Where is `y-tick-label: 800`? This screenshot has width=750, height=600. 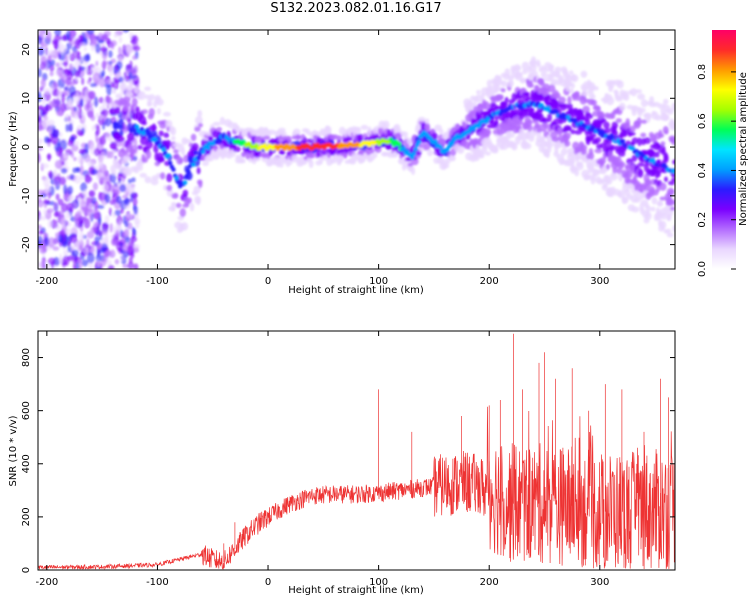 y-tick-label: 800 is located at coordinates (26, 357).